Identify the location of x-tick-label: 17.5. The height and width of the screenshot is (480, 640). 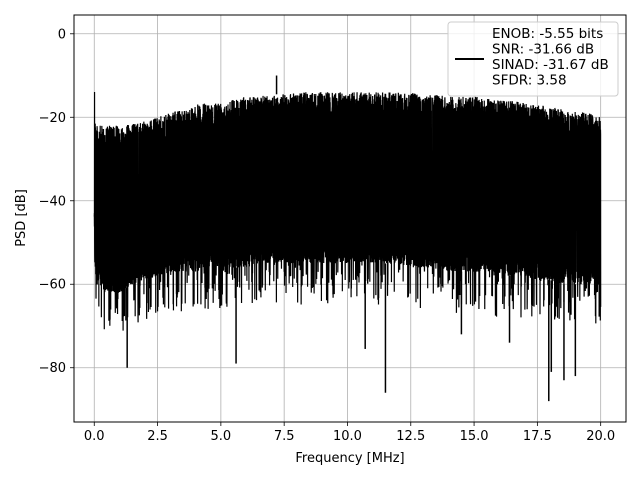
(537, 436).